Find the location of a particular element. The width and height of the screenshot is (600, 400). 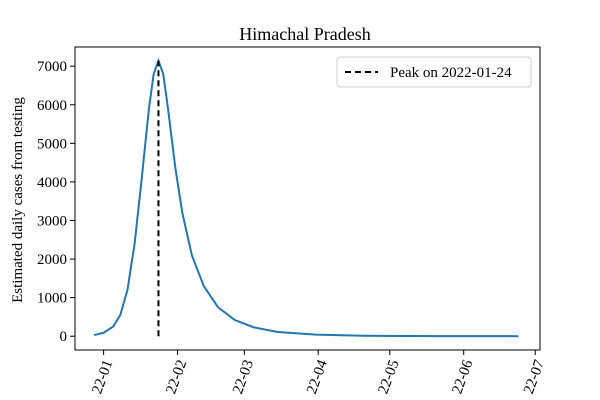

y-tick-label: 0 is located at coordinates (64, 337).